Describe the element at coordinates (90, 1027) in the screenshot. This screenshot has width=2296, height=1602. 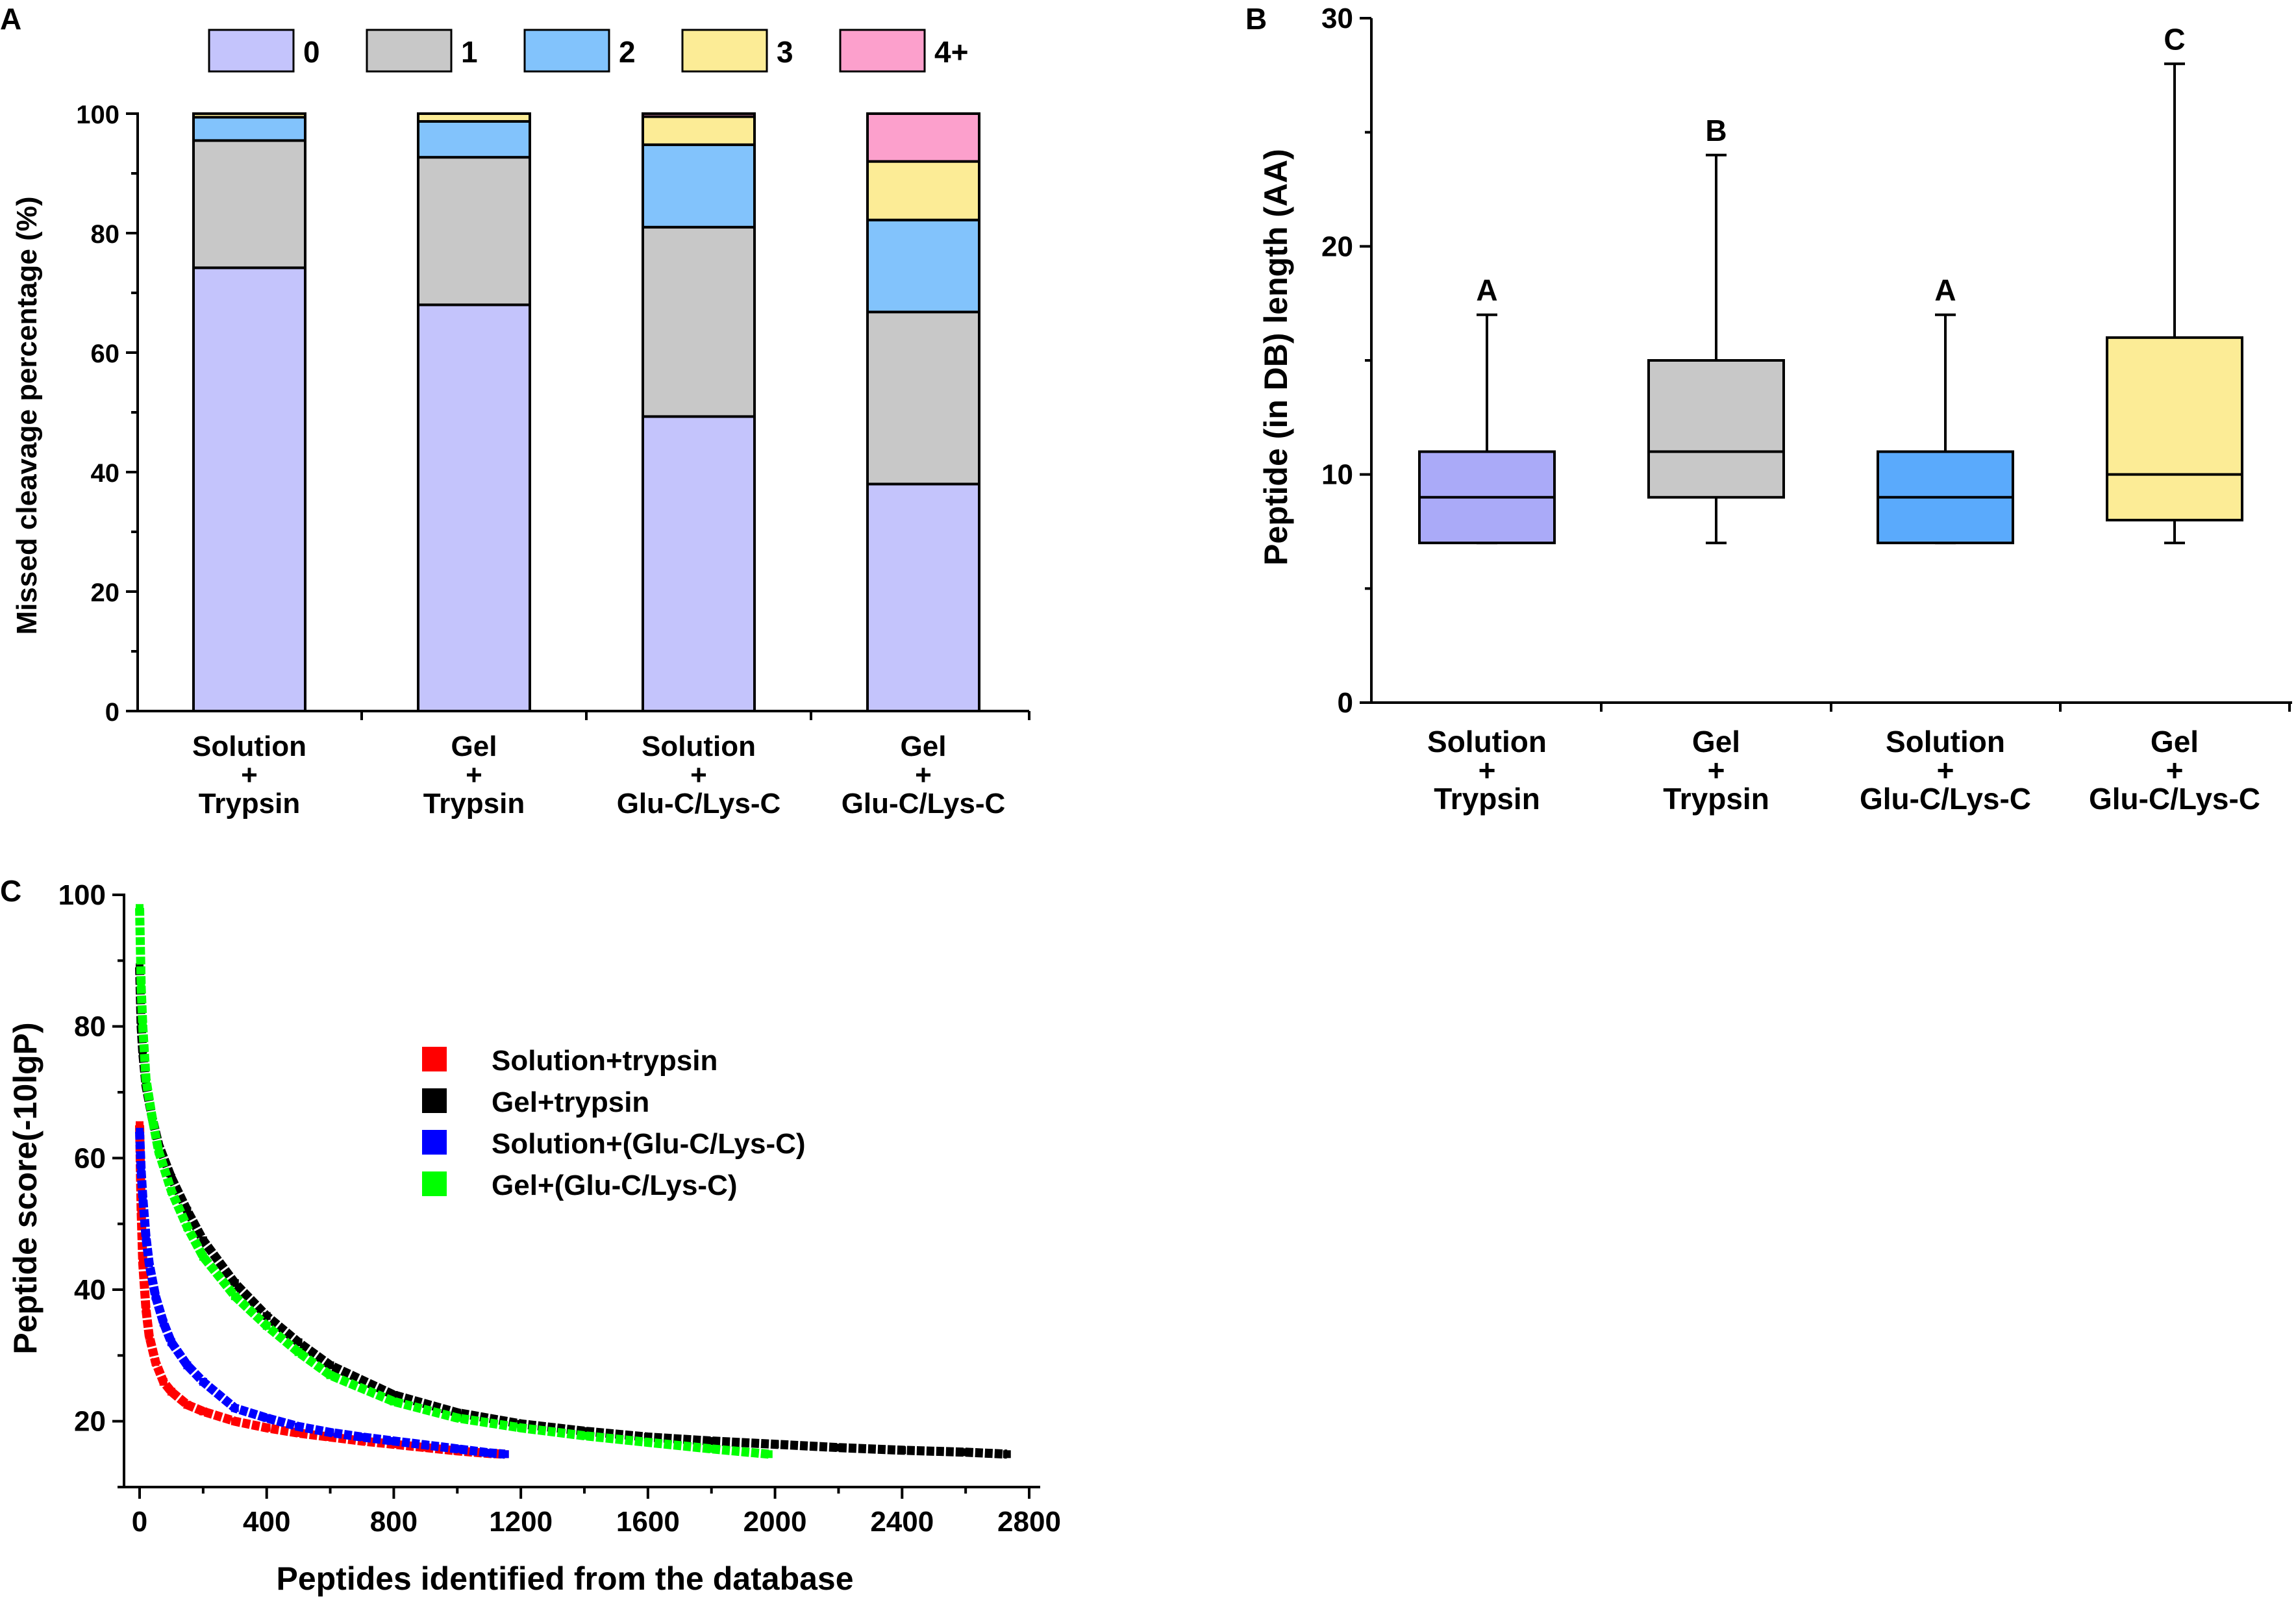
I see `panel-c-y-tick-label-80: 80` at that location.